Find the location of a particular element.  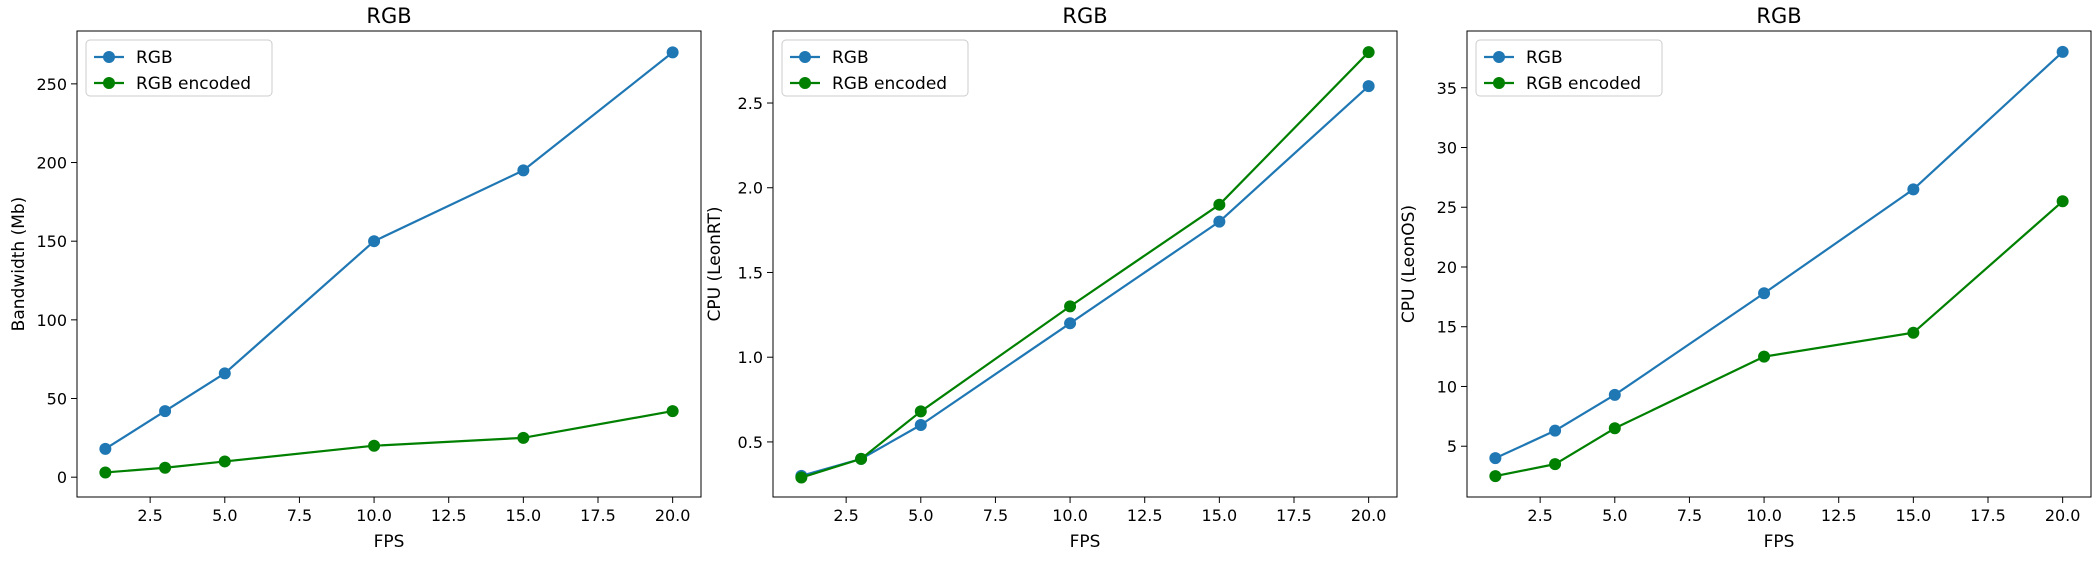

y-tick-label: 50 is located at coordinates (57, 399).